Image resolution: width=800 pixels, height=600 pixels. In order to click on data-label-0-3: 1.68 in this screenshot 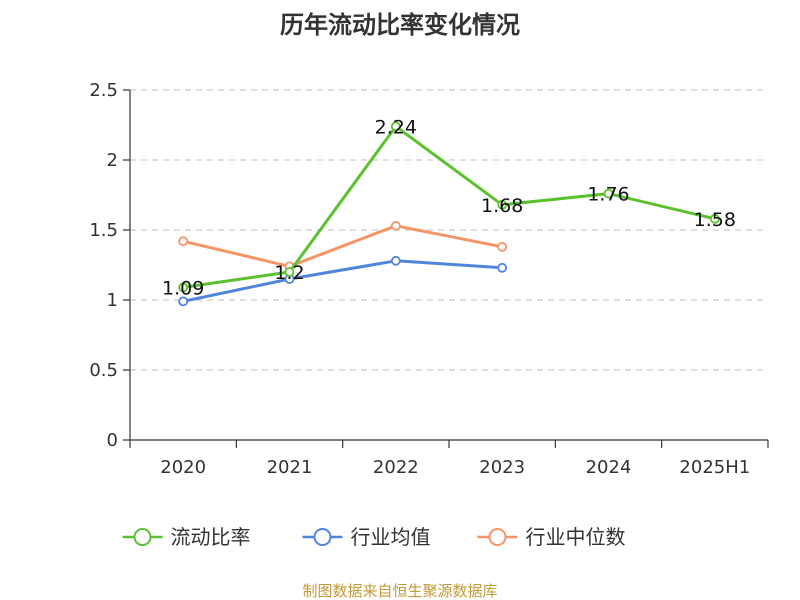, I will do `click(502, 206)`.